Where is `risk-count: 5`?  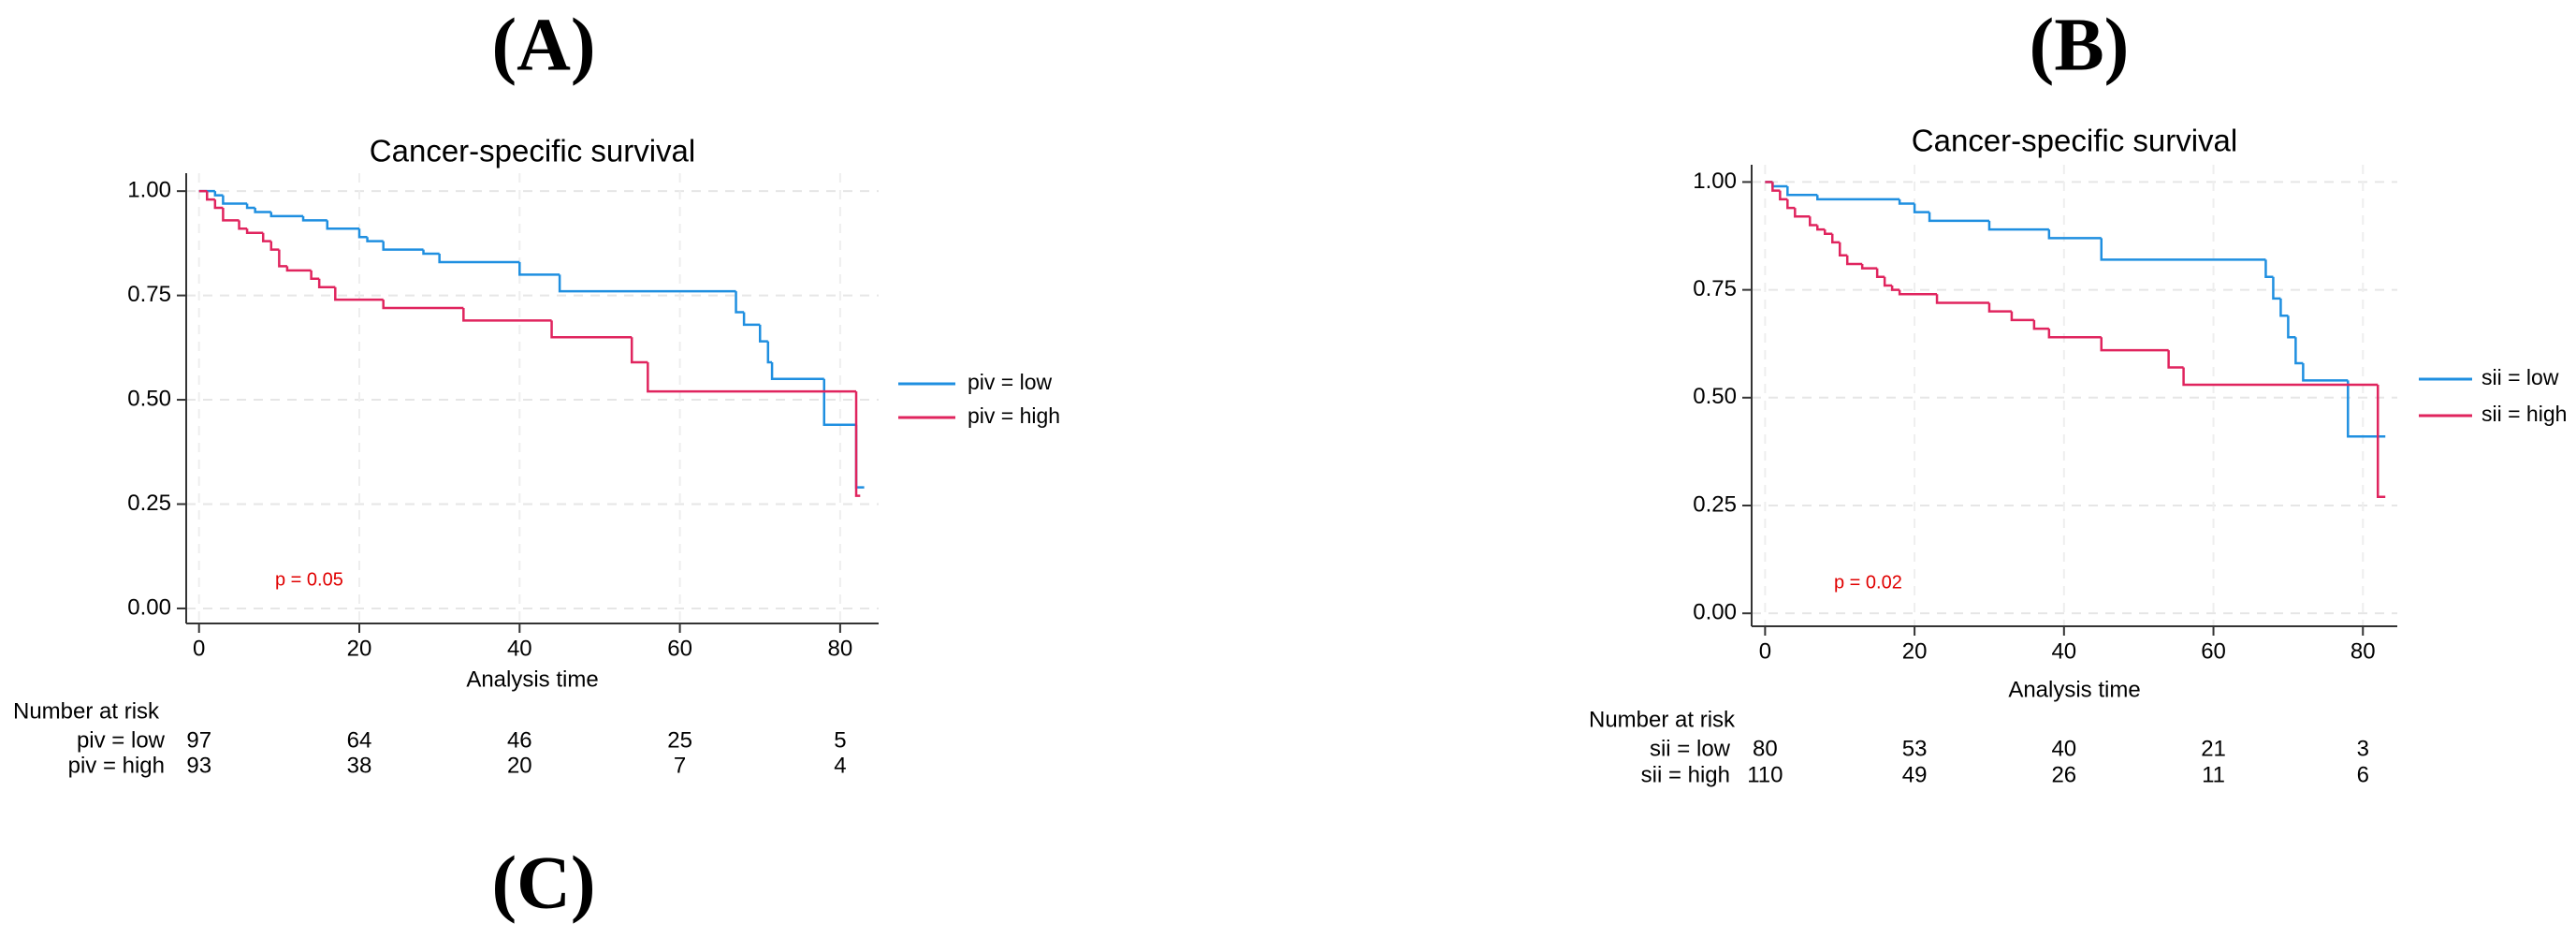
risk-count: 5 is located at coordinates (840, 740).